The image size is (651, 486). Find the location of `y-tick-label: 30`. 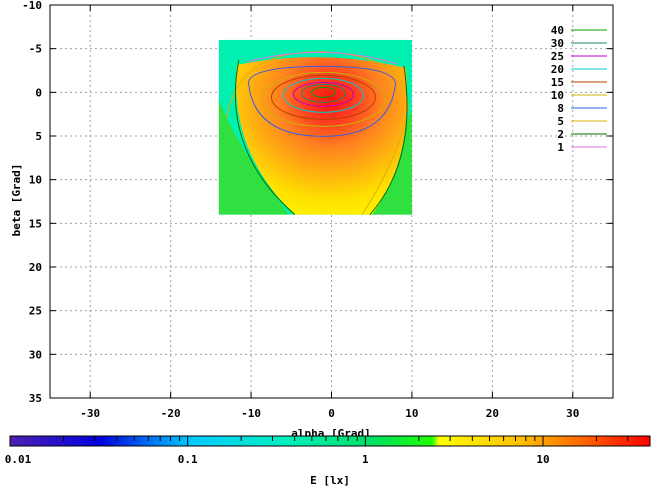

y-tick-label: 30 is located at coordinates (35, 354).